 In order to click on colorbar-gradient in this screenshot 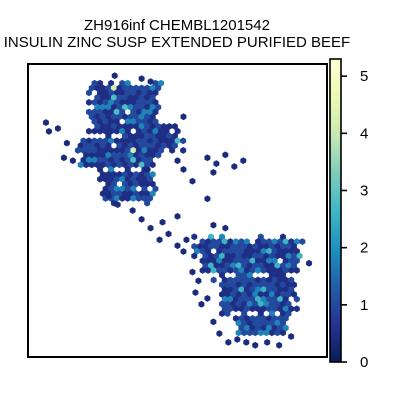, I will do `click(335, 210)`.